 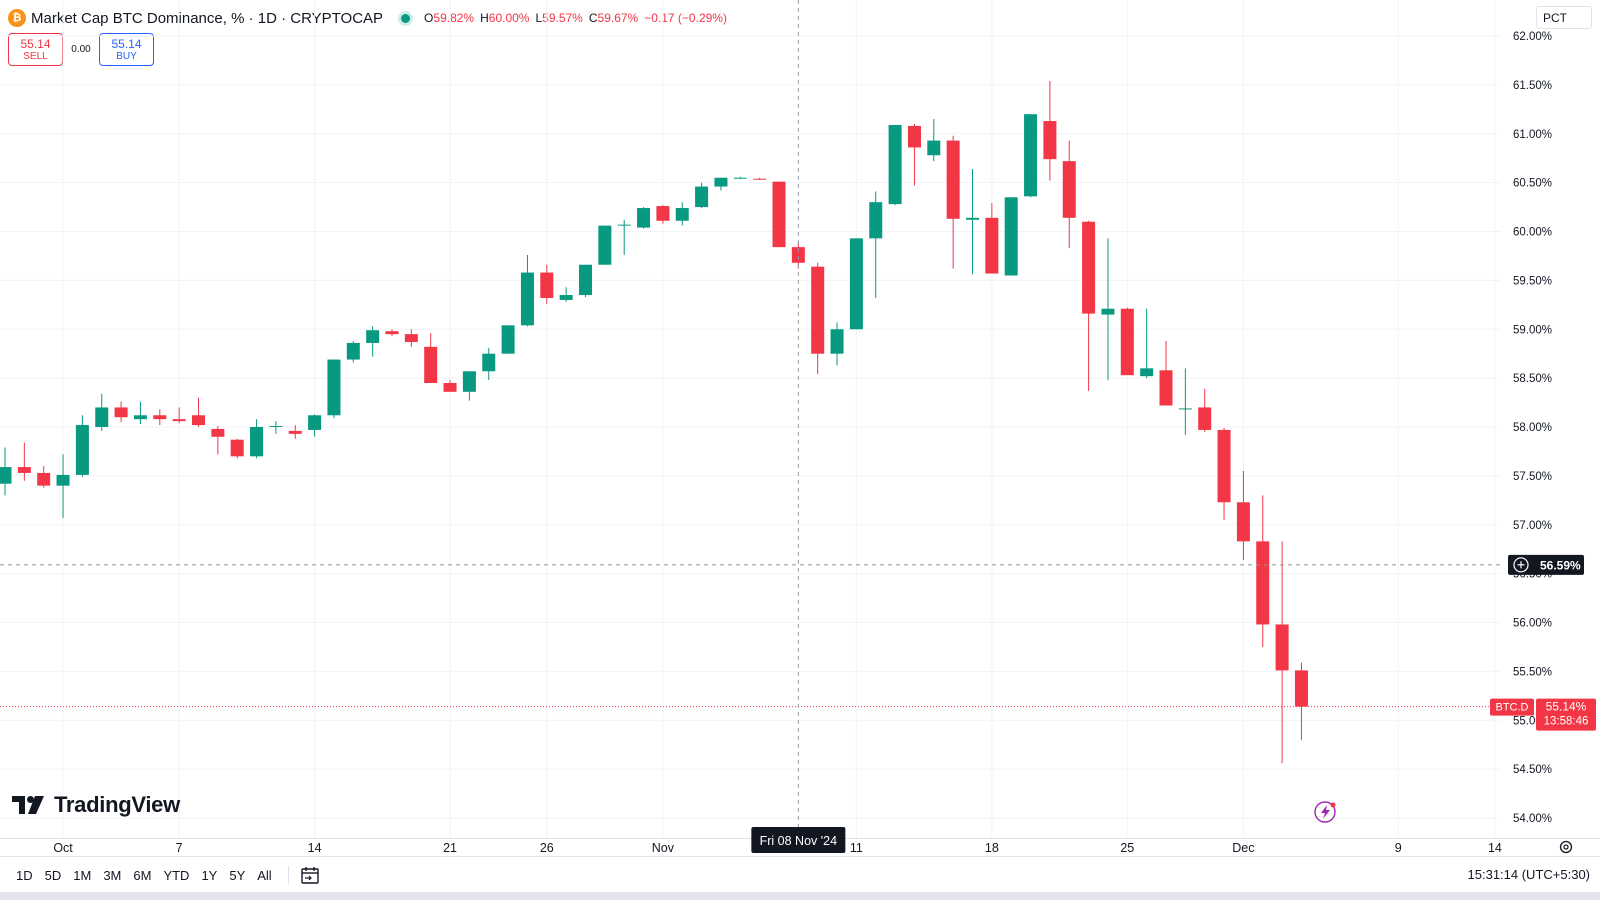 I want to click on ohlc-value: 59.67%, so click(x=618, y=18).